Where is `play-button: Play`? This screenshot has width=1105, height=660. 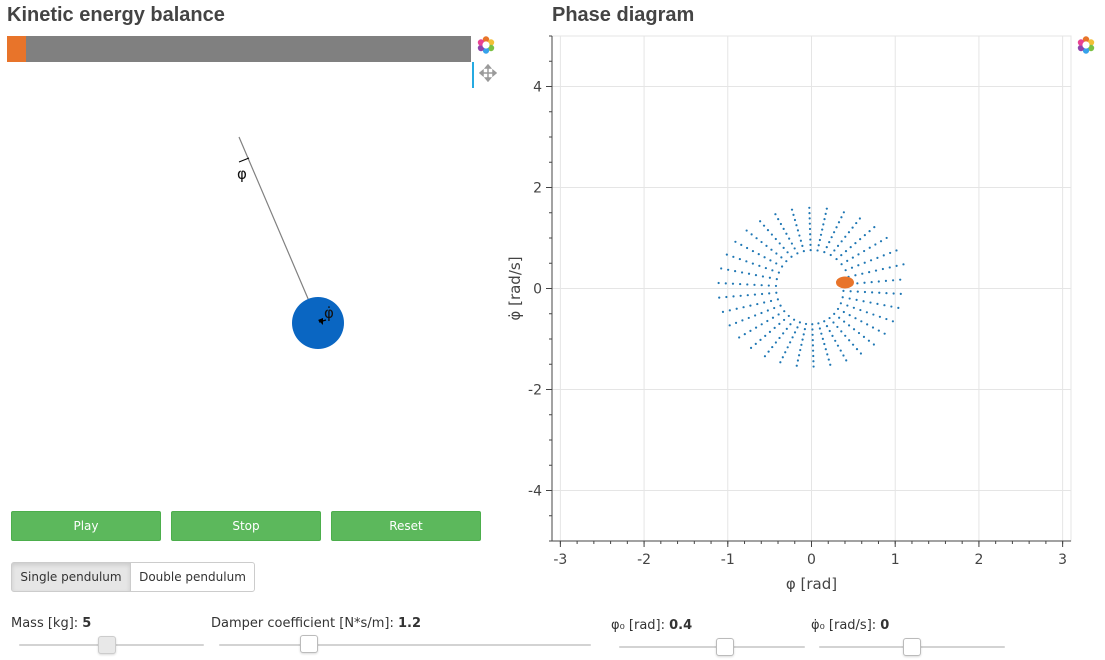
play-button: Play is located at coordinates (86, 526).